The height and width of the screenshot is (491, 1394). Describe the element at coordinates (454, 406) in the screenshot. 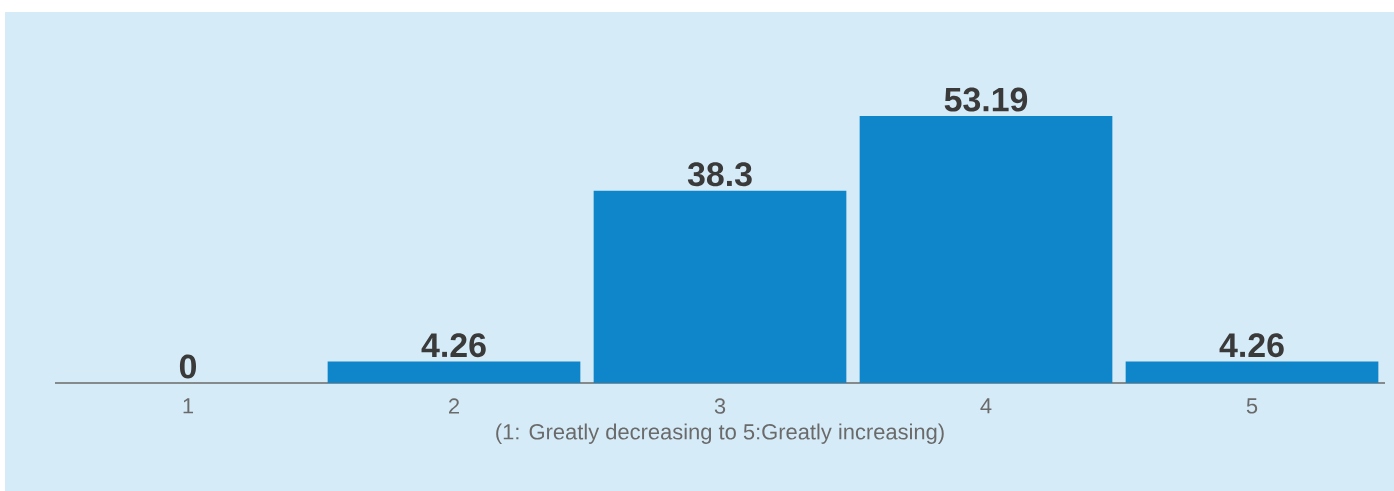

I see `x-tick-label: 2` at that location.